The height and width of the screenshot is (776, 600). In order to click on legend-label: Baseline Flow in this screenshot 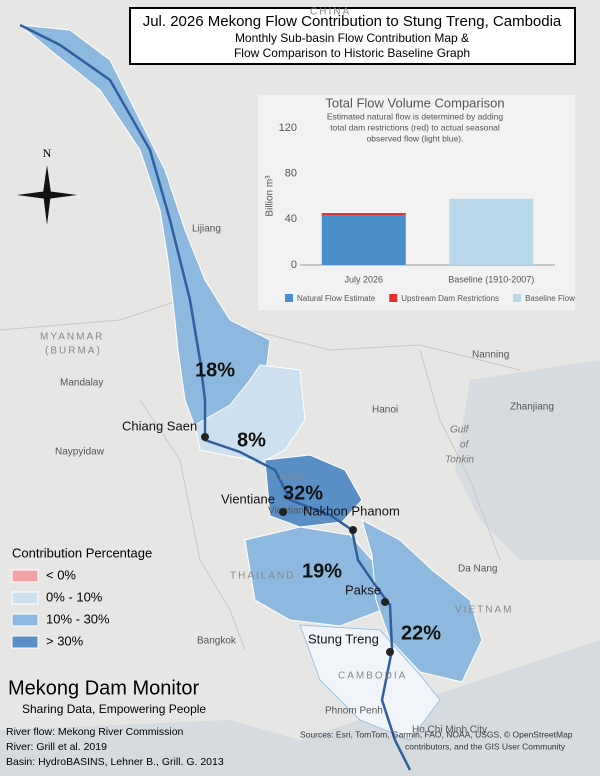, I will do `click(550, 298)`.